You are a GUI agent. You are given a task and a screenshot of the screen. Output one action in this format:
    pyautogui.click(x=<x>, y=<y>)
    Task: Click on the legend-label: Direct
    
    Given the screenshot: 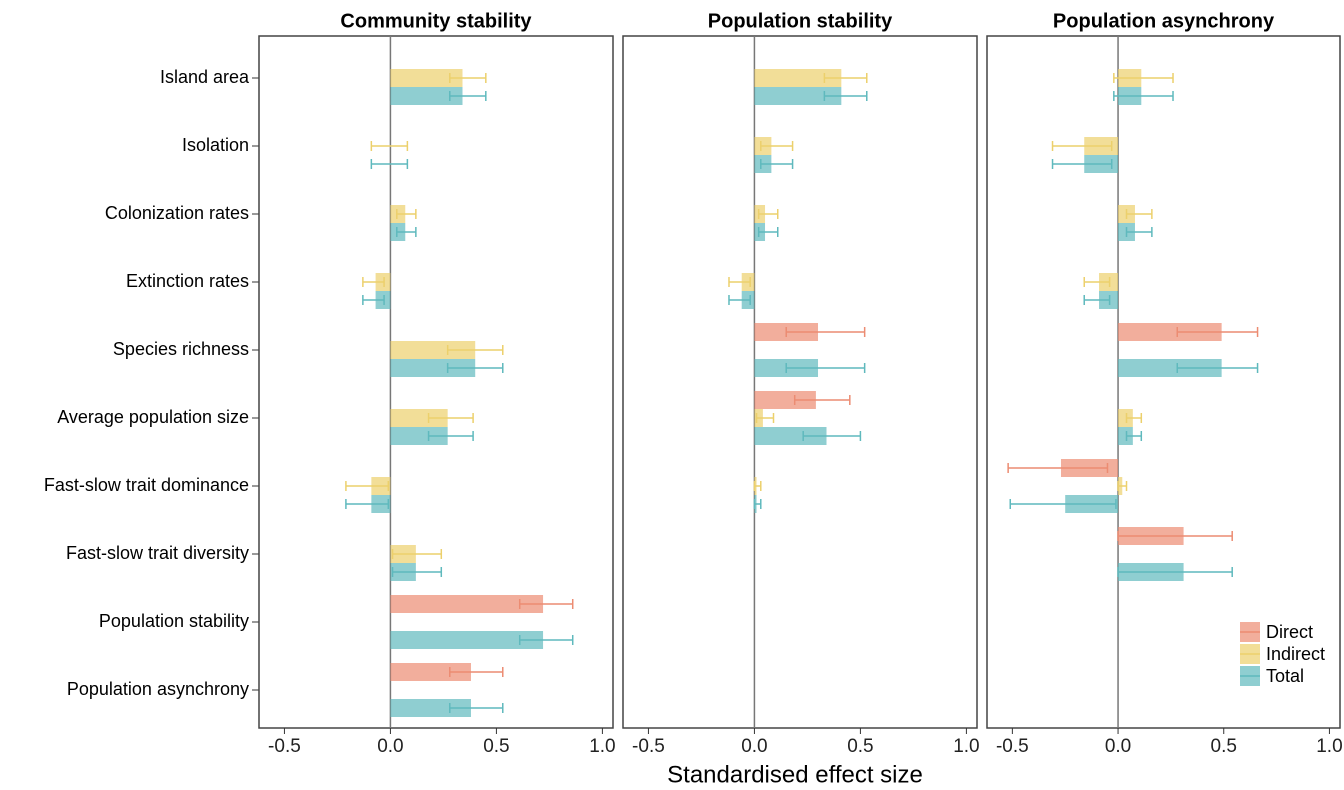 What is the action you would take?
    pyautogui.click(x=1289, y=632)
    